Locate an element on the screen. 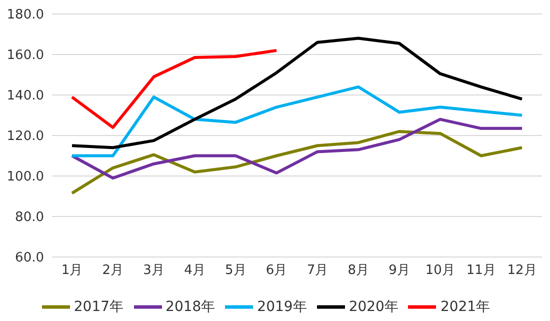 The height and width of the screenshot is (321, 550). x-tick-label: 7月 is located at coordinates (317, 270).